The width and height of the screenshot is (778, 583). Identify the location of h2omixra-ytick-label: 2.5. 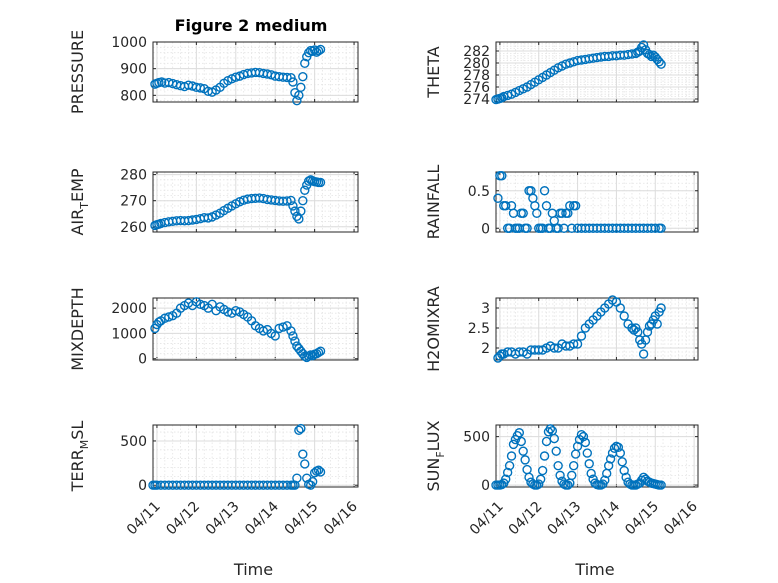
(479, 329).